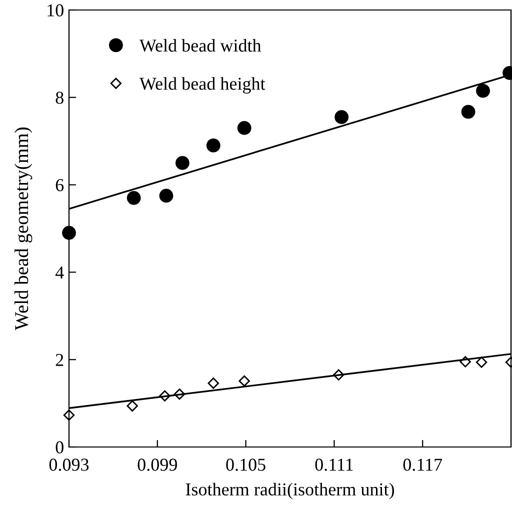 The image size is (512, 510). Describe the element at coordinates (422, 464) in the screenshot. I see `x-tick-label: 0.117` at that location.